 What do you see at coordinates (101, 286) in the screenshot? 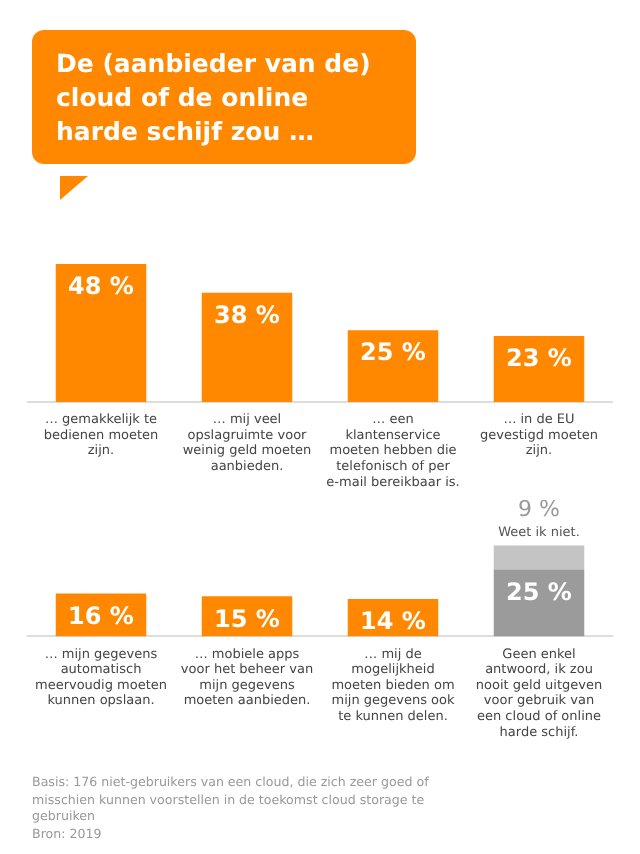
I see `data-label: 48 %` at bounding box center [101, 286].